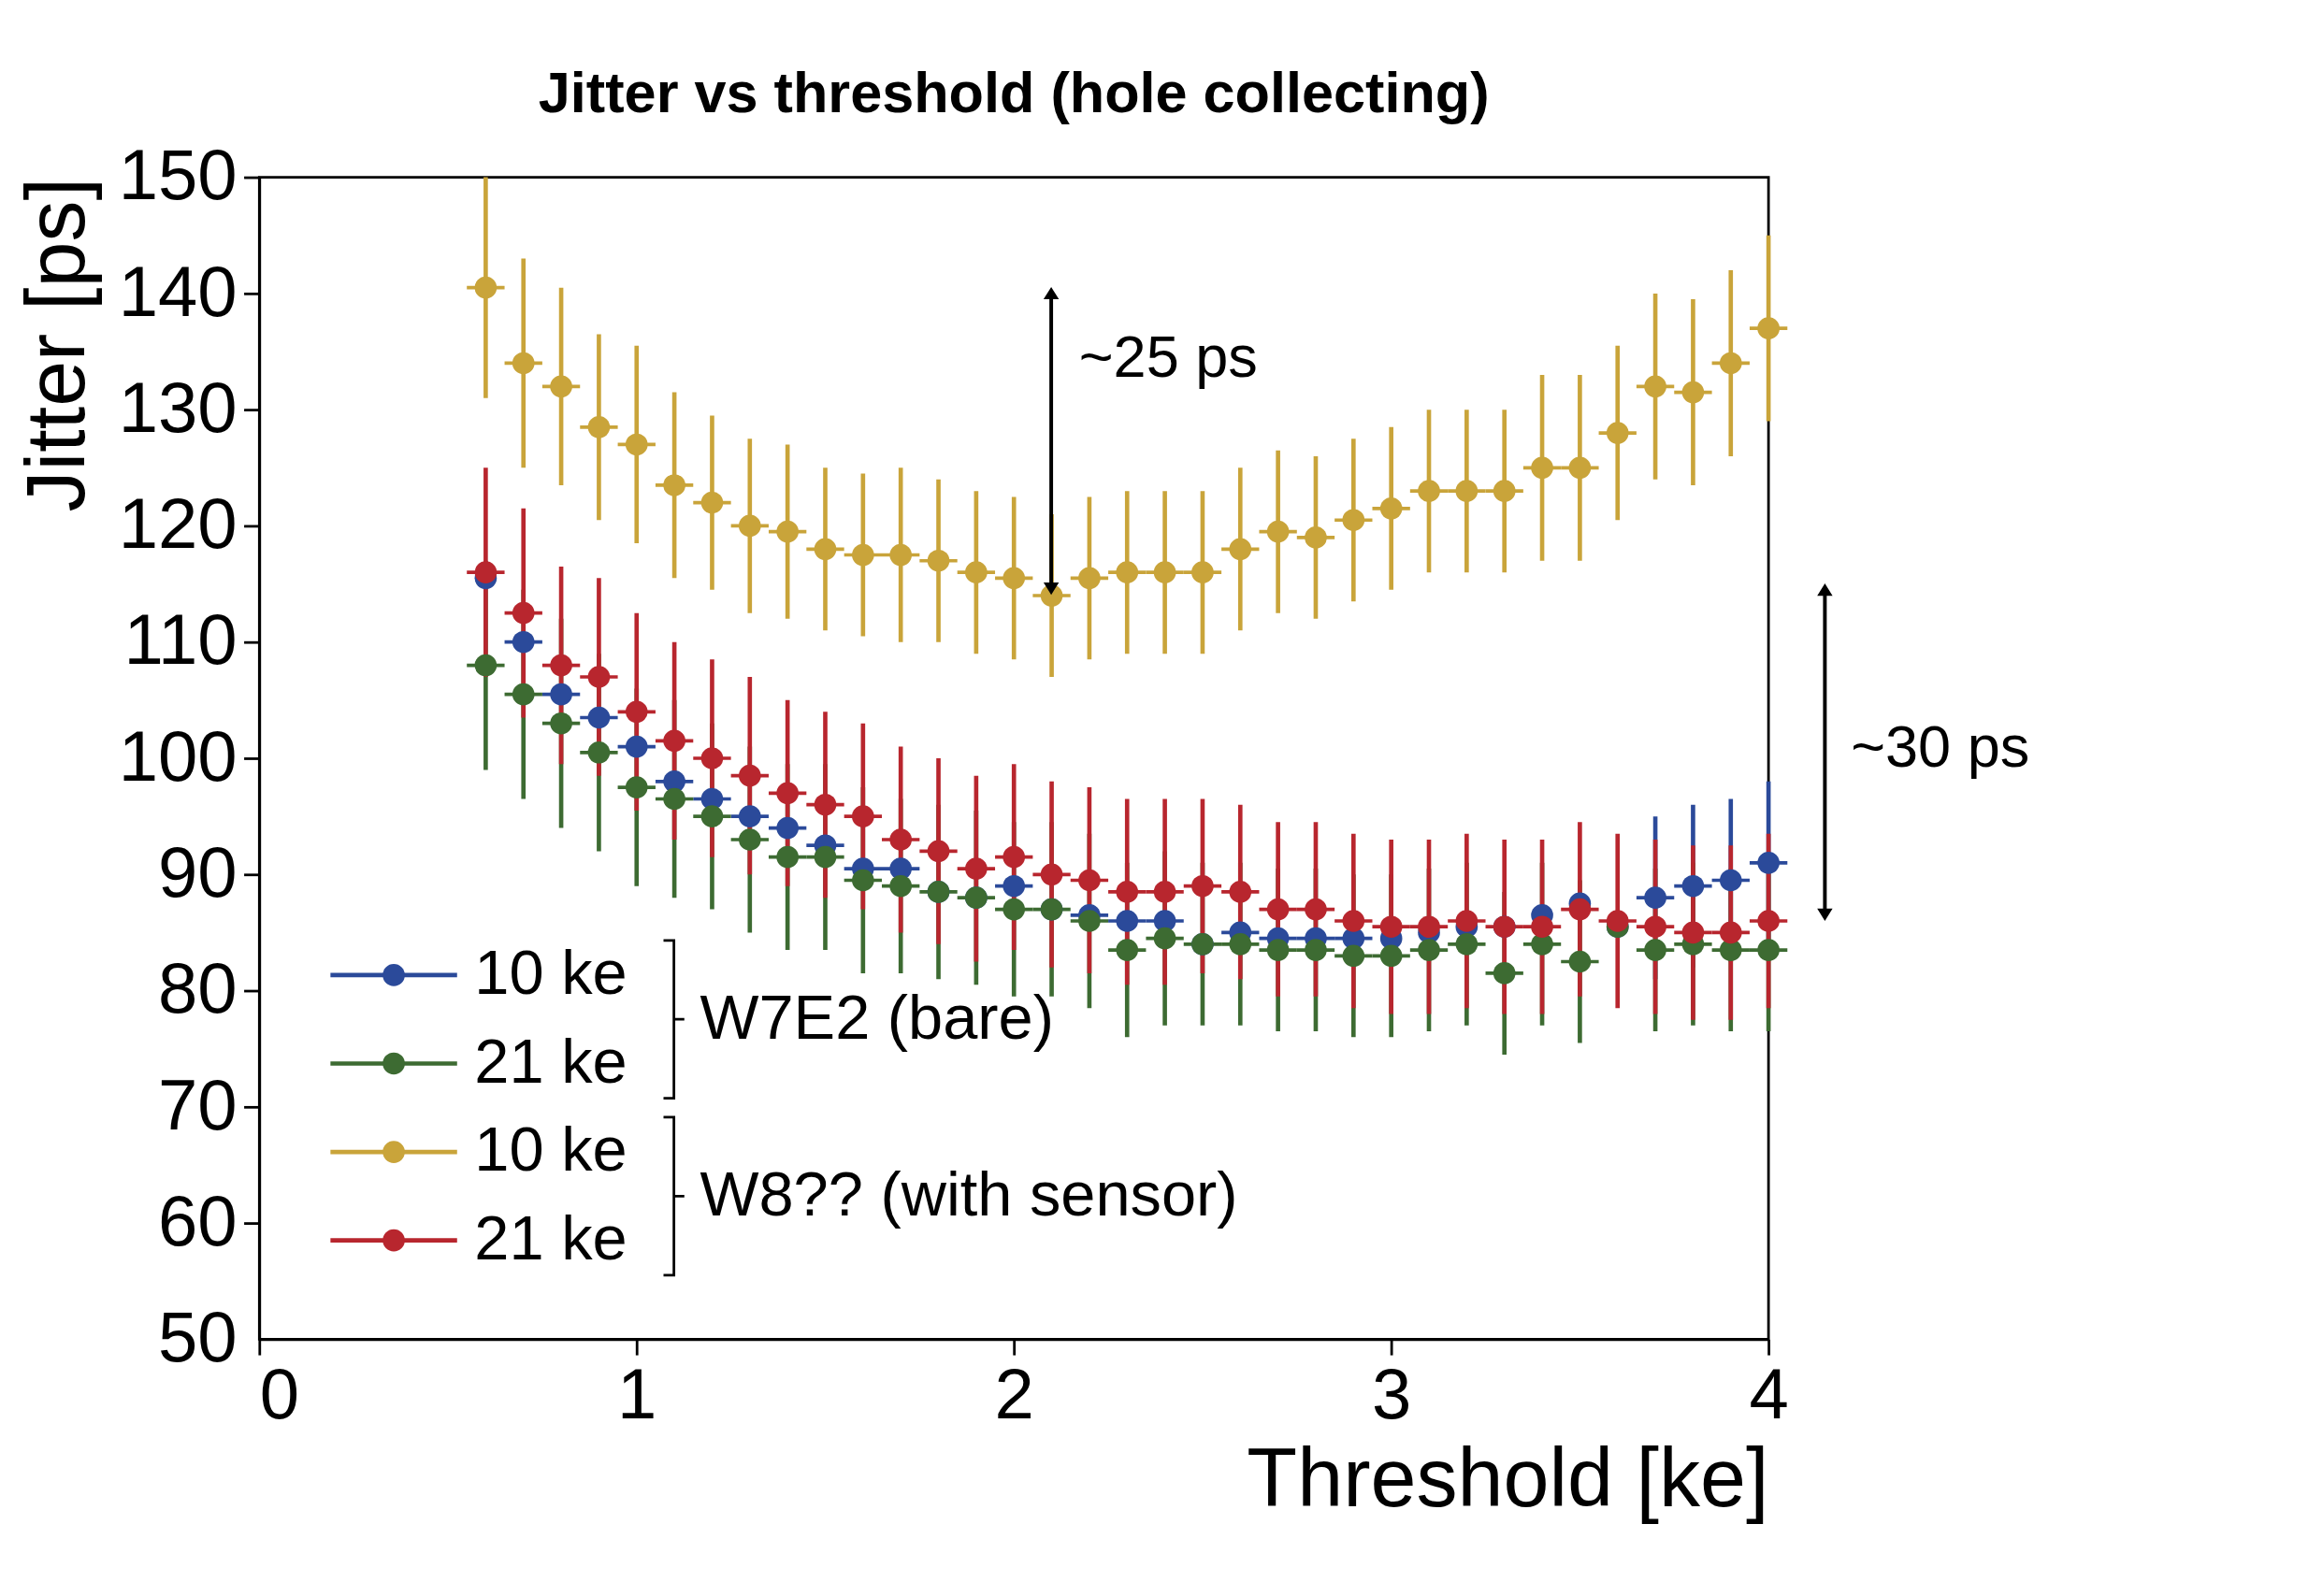 This screenshot has height=1596, width=2308. Describe the element at coordinates (178, 407) in the screenshot. I see `y-tick-label: 130` at that location.